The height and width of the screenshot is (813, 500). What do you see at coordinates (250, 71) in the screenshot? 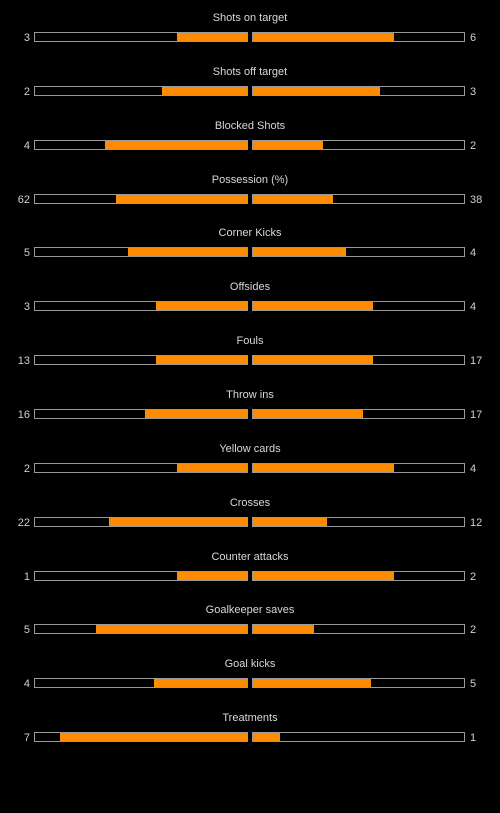
I see `stat-label: Shots off target` at bounding box center [250, 71].